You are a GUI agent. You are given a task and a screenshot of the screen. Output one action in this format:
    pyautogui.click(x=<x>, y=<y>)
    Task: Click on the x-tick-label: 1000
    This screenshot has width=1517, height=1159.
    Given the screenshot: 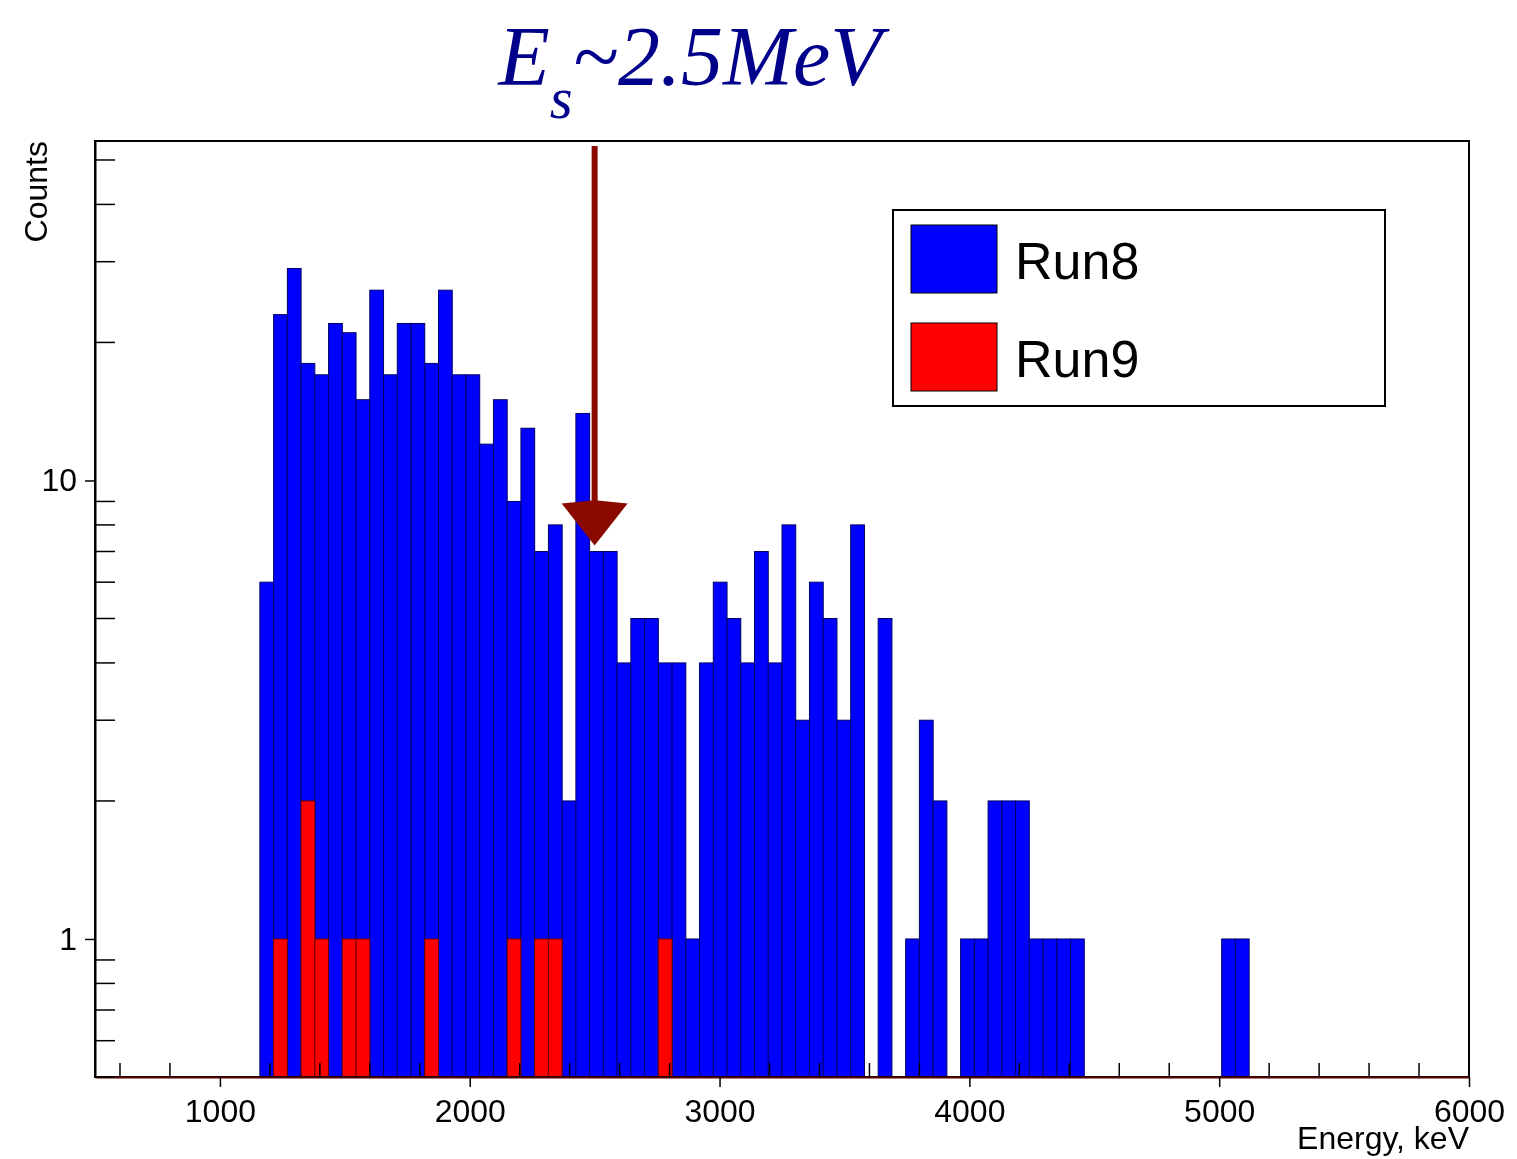 What is the action you would take?
    pyautogui.click(x=220, y=1110)
    